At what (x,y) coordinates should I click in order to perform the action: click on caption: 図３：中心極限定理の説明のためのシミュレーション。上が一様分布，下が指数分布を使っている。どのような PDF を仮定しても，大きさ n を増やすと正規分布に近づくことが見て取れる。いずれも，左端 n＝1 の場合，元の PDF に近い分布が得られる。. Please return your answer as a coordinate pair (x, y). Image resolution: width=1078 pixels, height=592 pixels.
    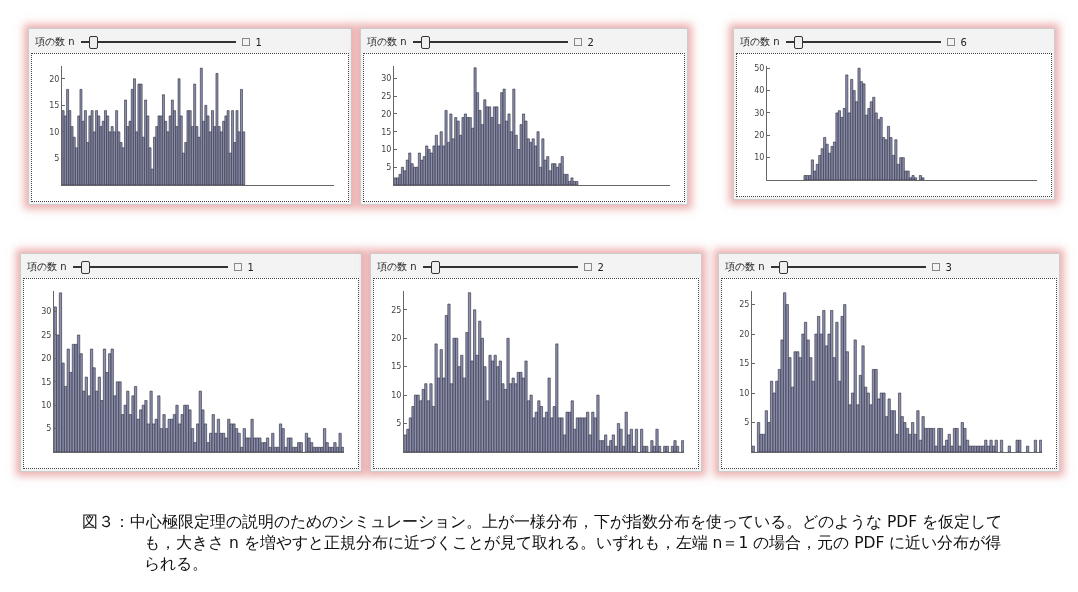
    Looking at the image, I should click on (543, 543).